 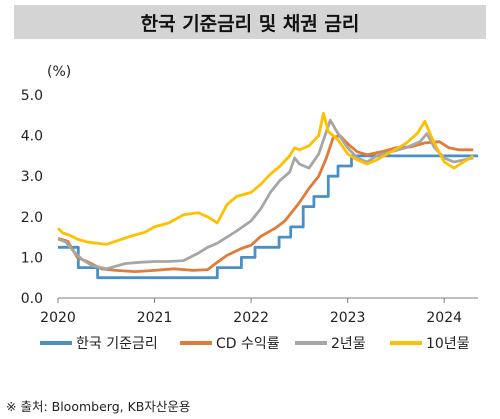 I want to click on legend-label-3: 2년물, so click(x=348, y=344).